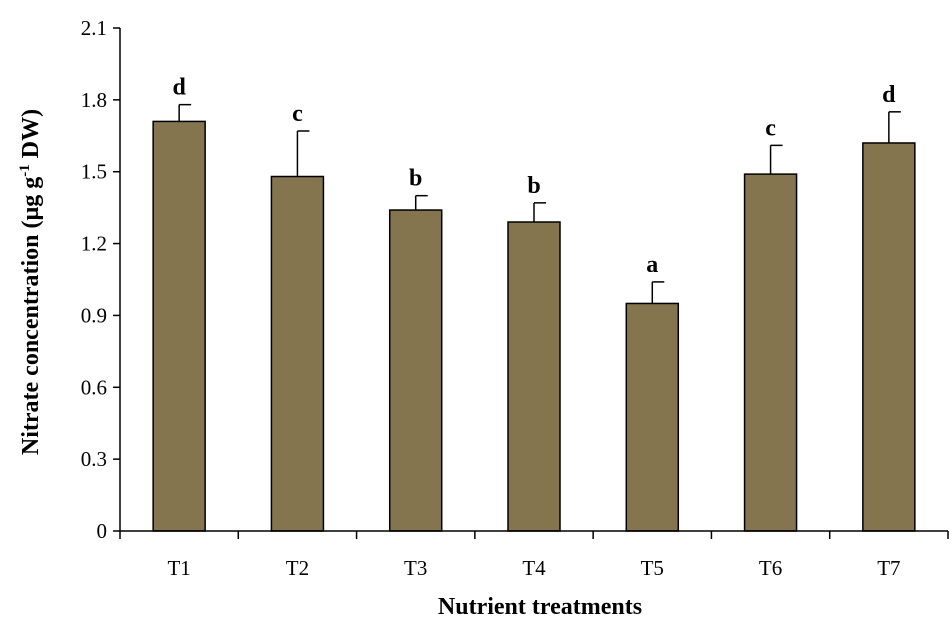 This screenshot has height=623, width=952. Describe the element at coordinates (25, 170) in the screenshot. I see `y-axis-title-superscript: -1` at that location.